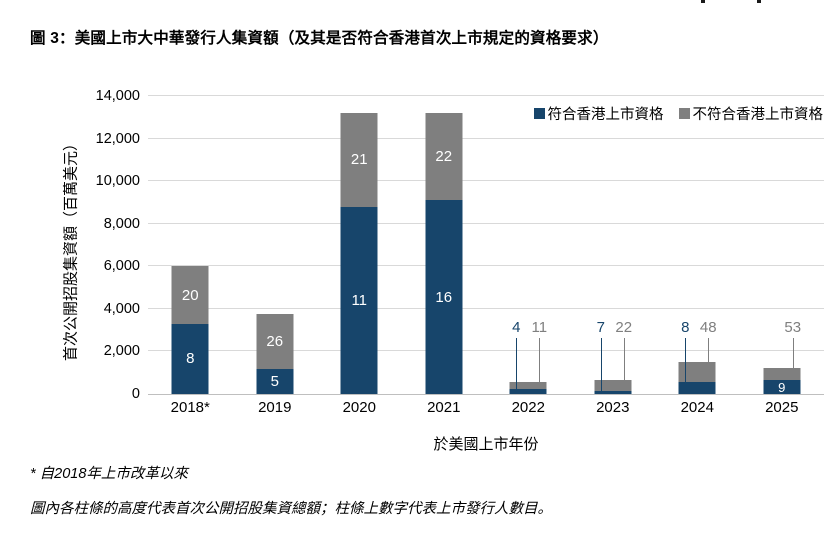  I want to click on callout-count-label: 48, so click(708, 327).